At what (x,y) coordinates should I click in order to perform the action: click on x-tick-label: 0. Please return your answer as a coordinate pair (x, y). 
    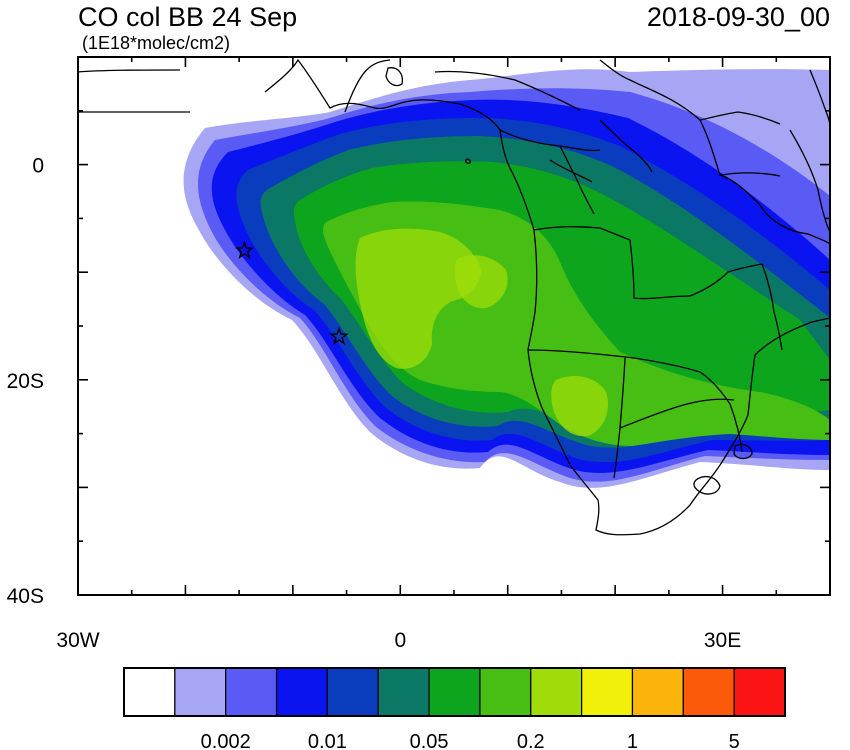
    Looking at the image, I should click on (400, 640).